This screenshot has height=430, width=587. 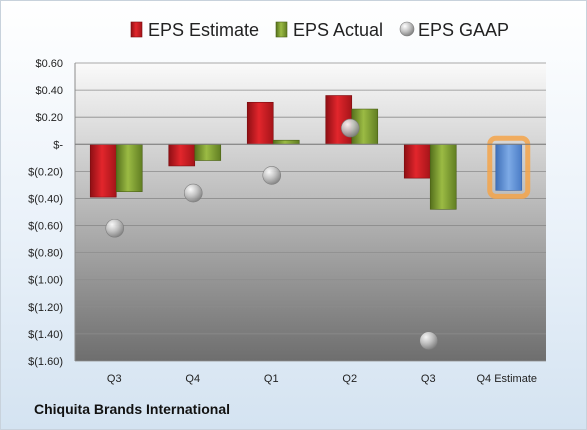 What do you see at coordinates (322, 379) in the screenshot?
I see `x-axis: Q3 Q4 Q1 Q2 Q3 Q4 Estimate` at bounding box center [322, 379].